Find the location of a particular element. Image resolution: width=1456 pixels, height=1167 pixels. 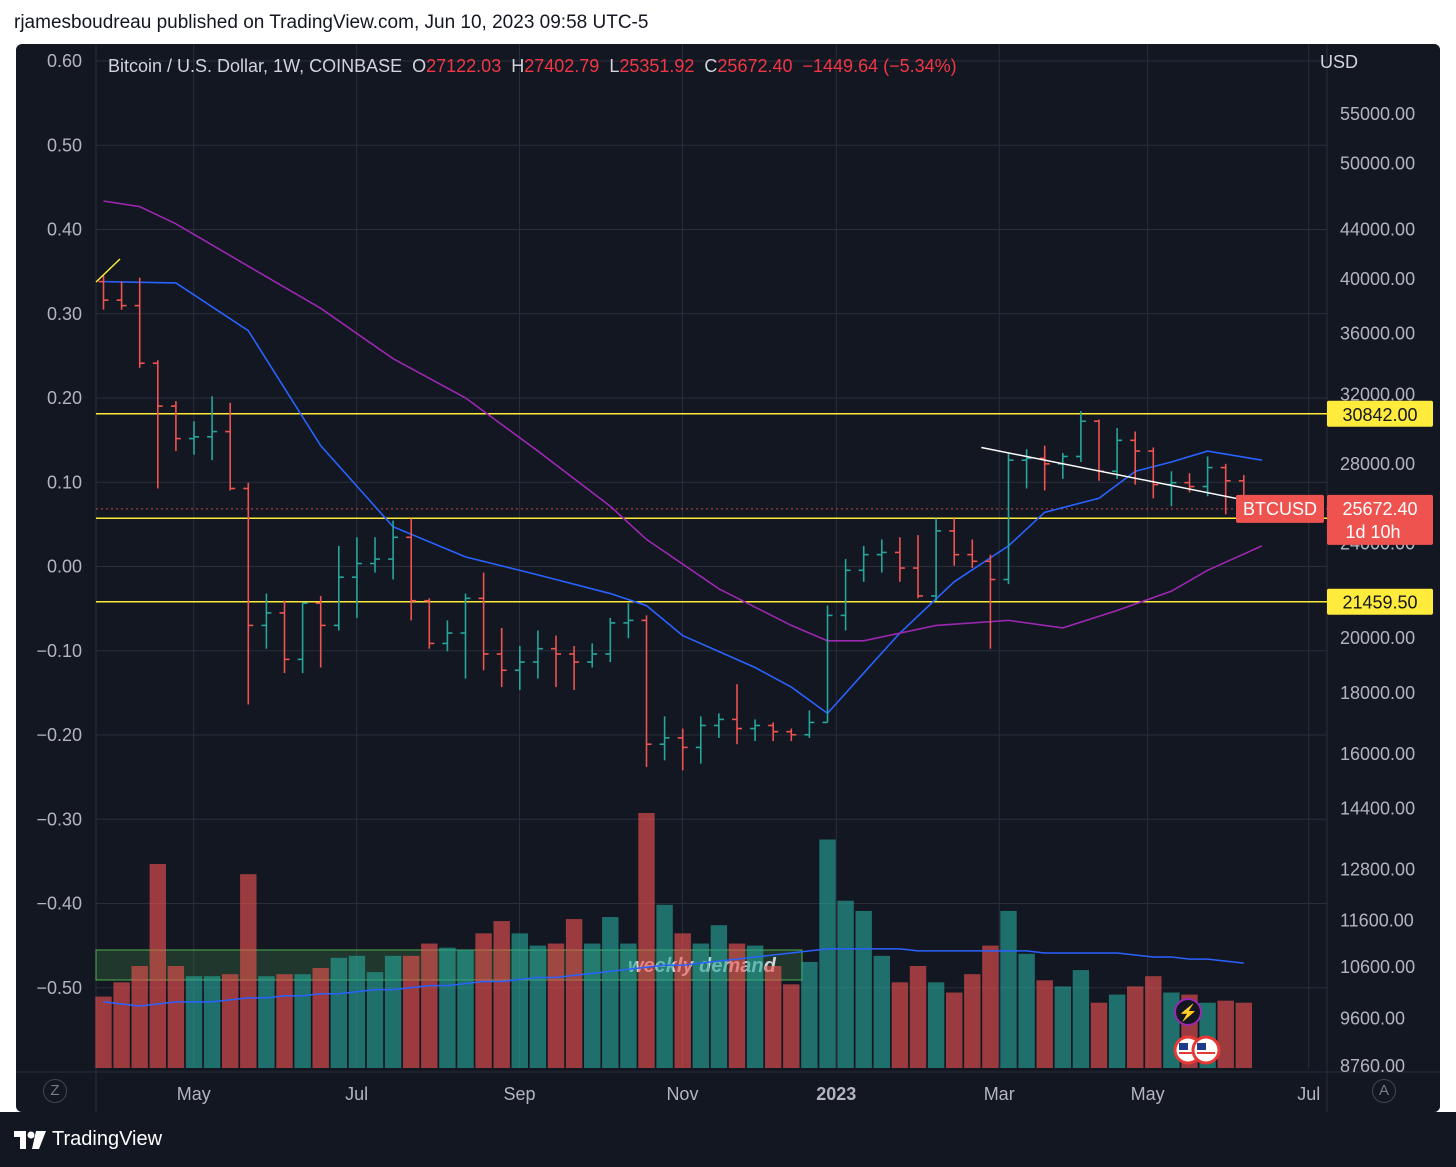

event-icon is located at coordinates (1188, 1012).